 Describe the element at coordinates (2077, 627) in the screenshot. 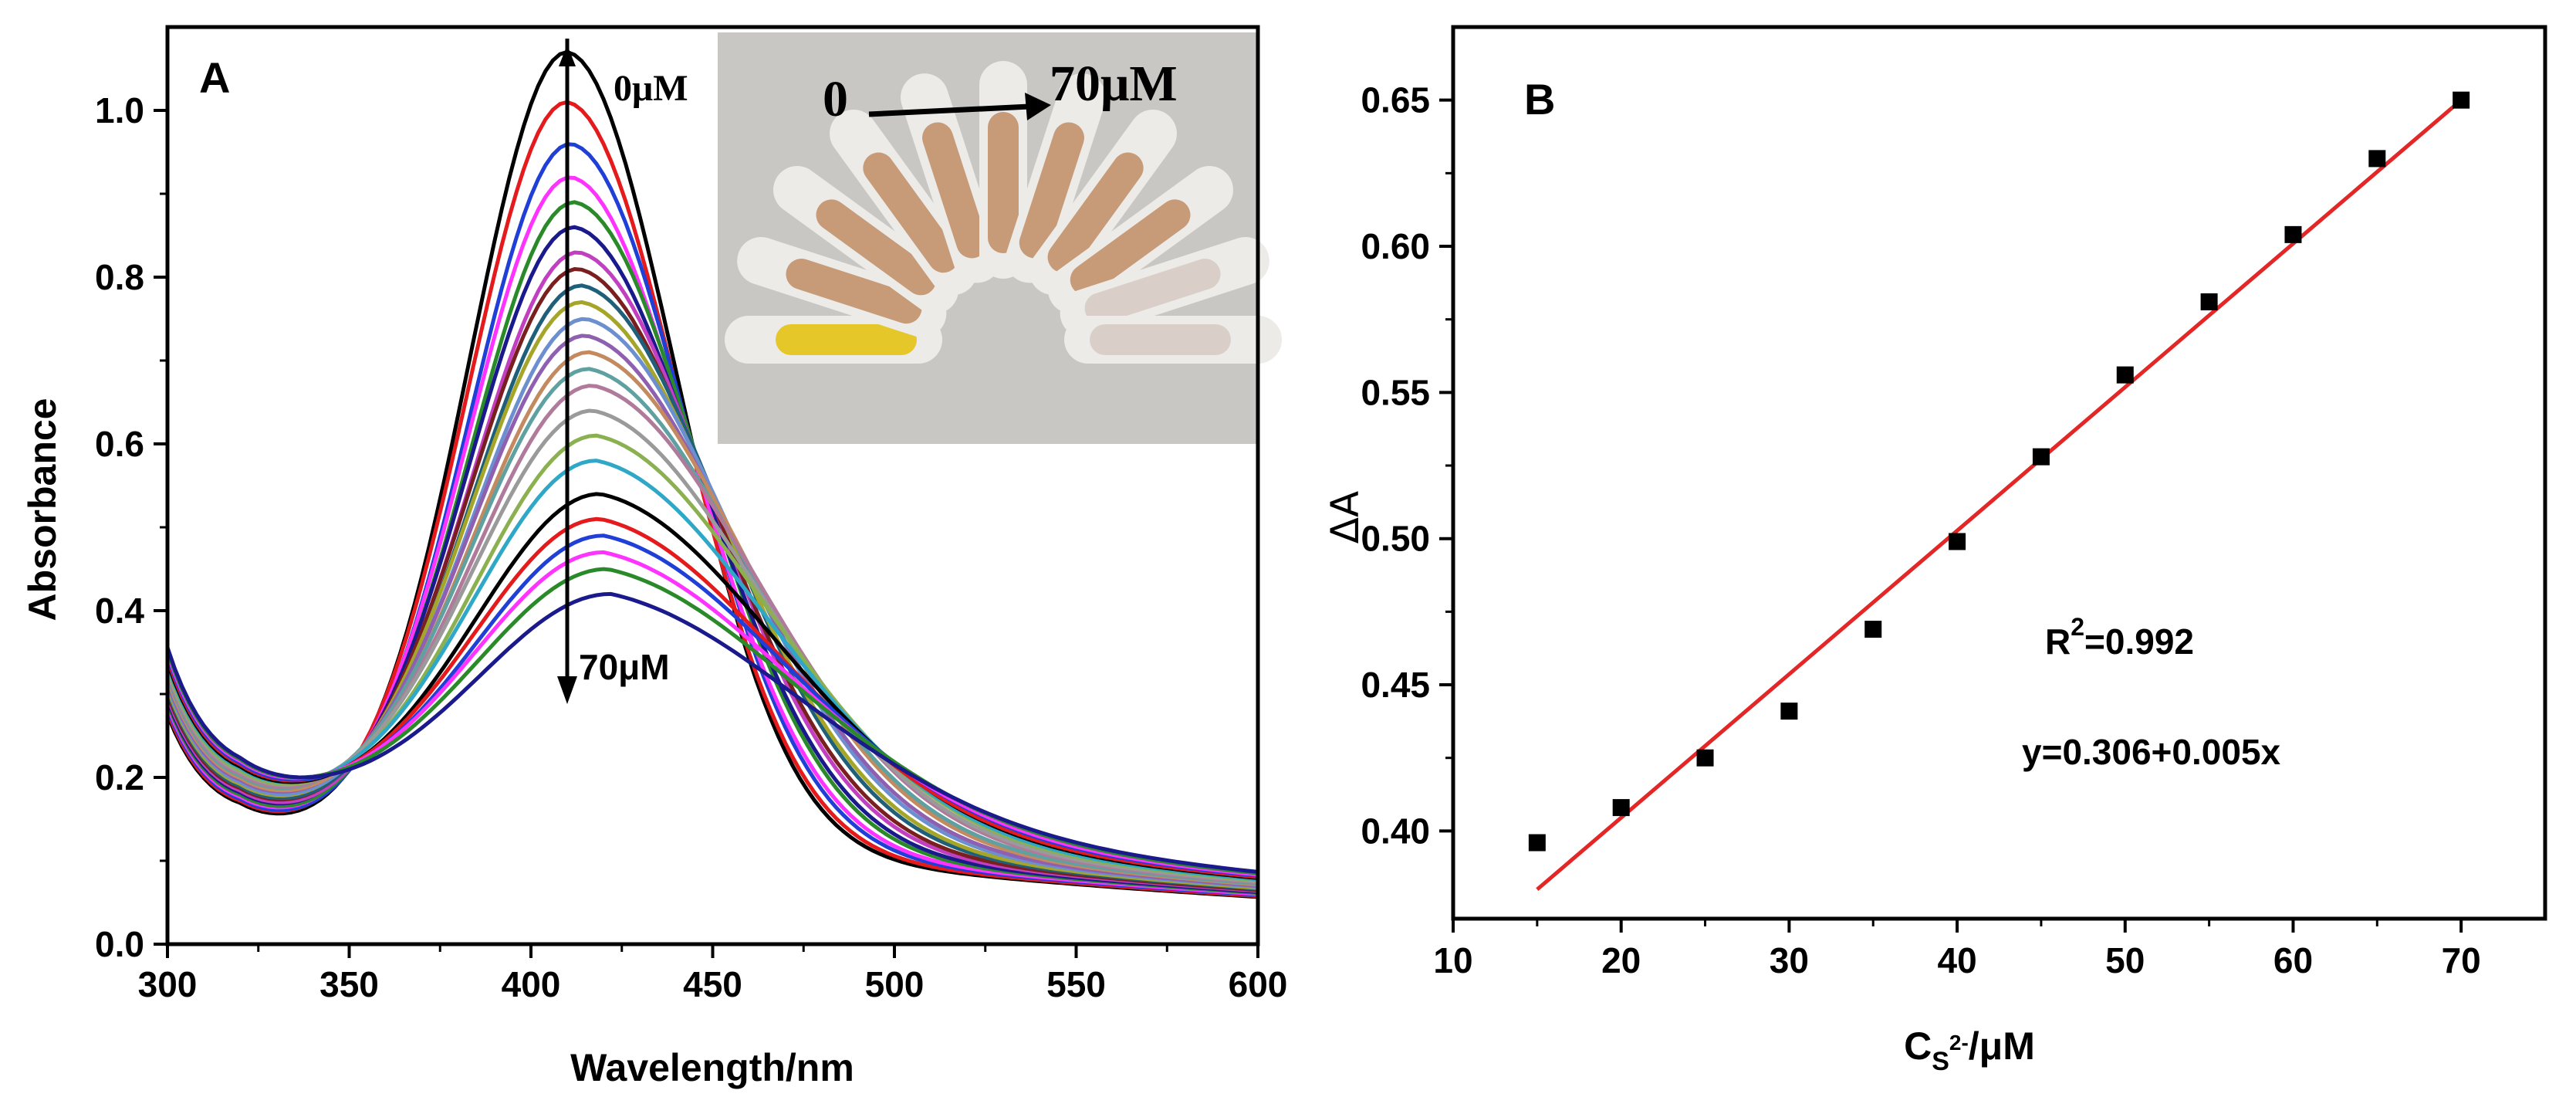

I see `r2-sup: 2` at that location.